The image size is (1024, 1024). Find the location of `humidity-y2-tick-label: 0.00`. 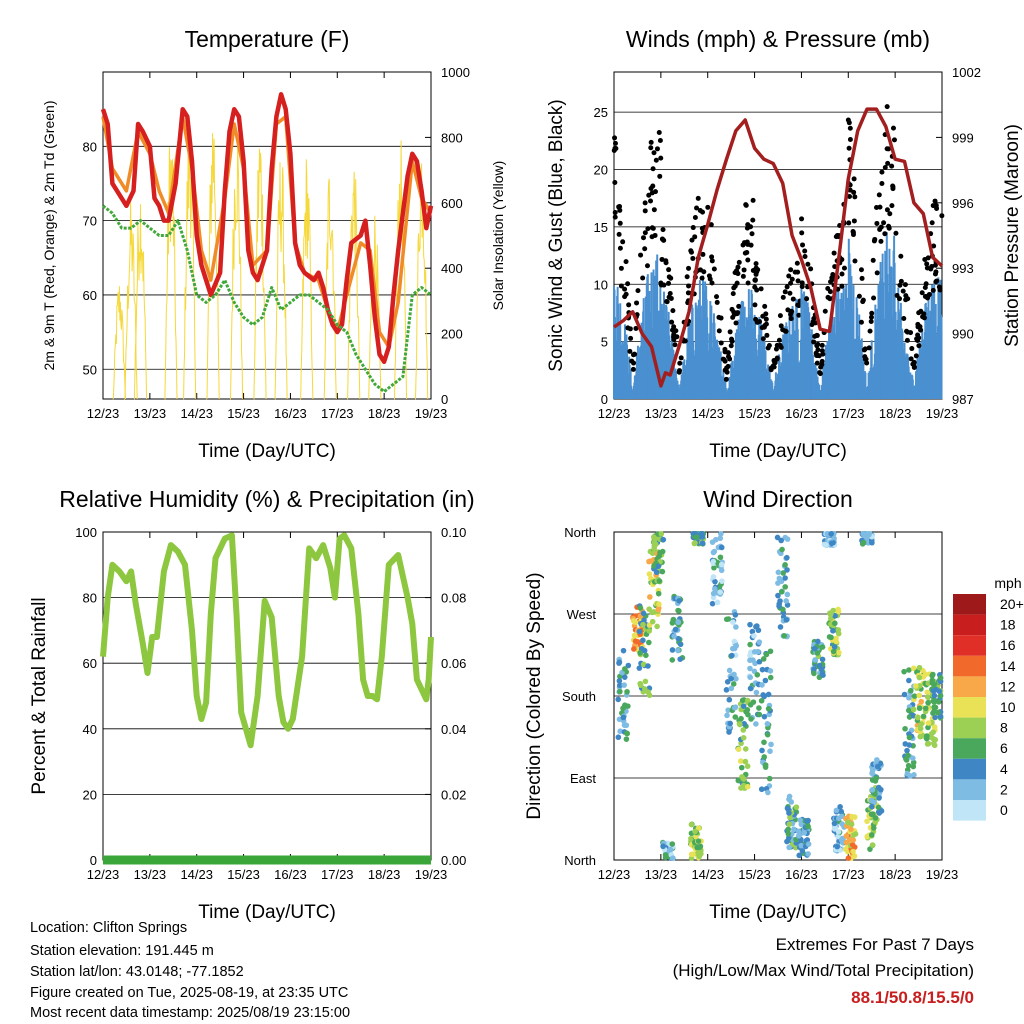

humidity-y2-tick-label: 0.00 is located at coordinates (453, 860).